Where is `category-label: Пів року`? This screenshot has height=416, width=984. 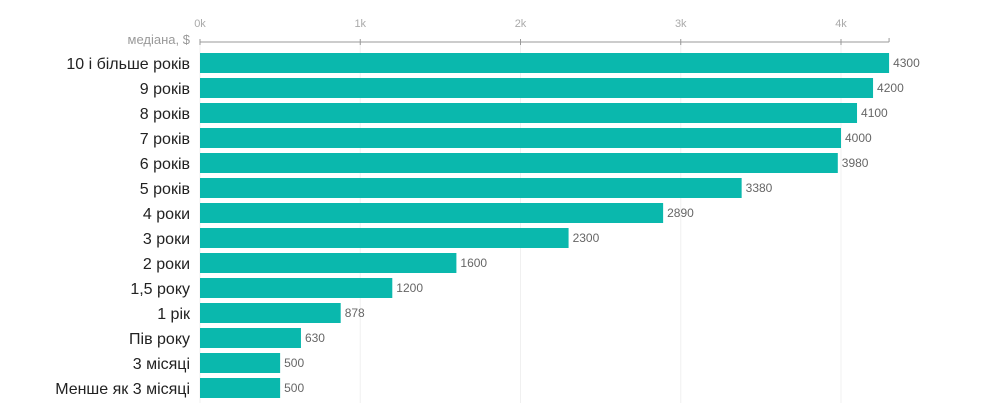 category-label: Пів року is located at coordinates (159, 339).